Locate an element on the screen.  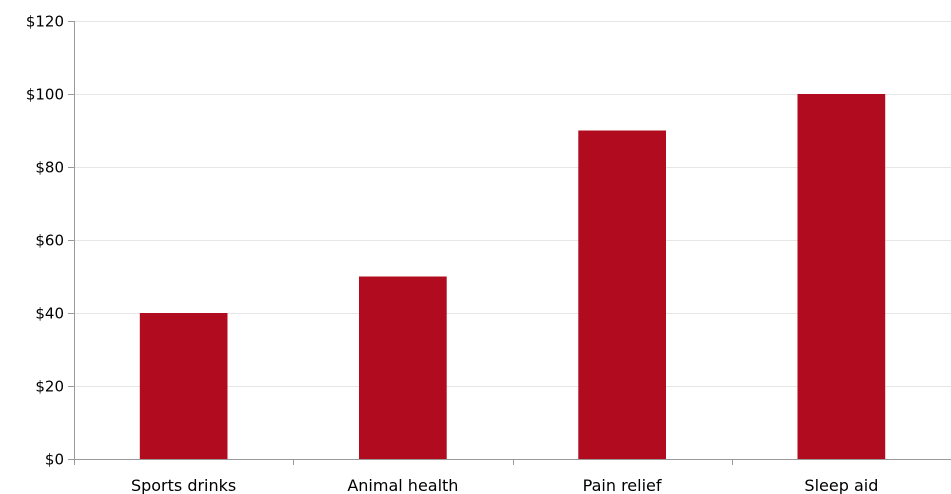
x-tick-label-animal-health: Animal health is located at coordinates (402, 485).